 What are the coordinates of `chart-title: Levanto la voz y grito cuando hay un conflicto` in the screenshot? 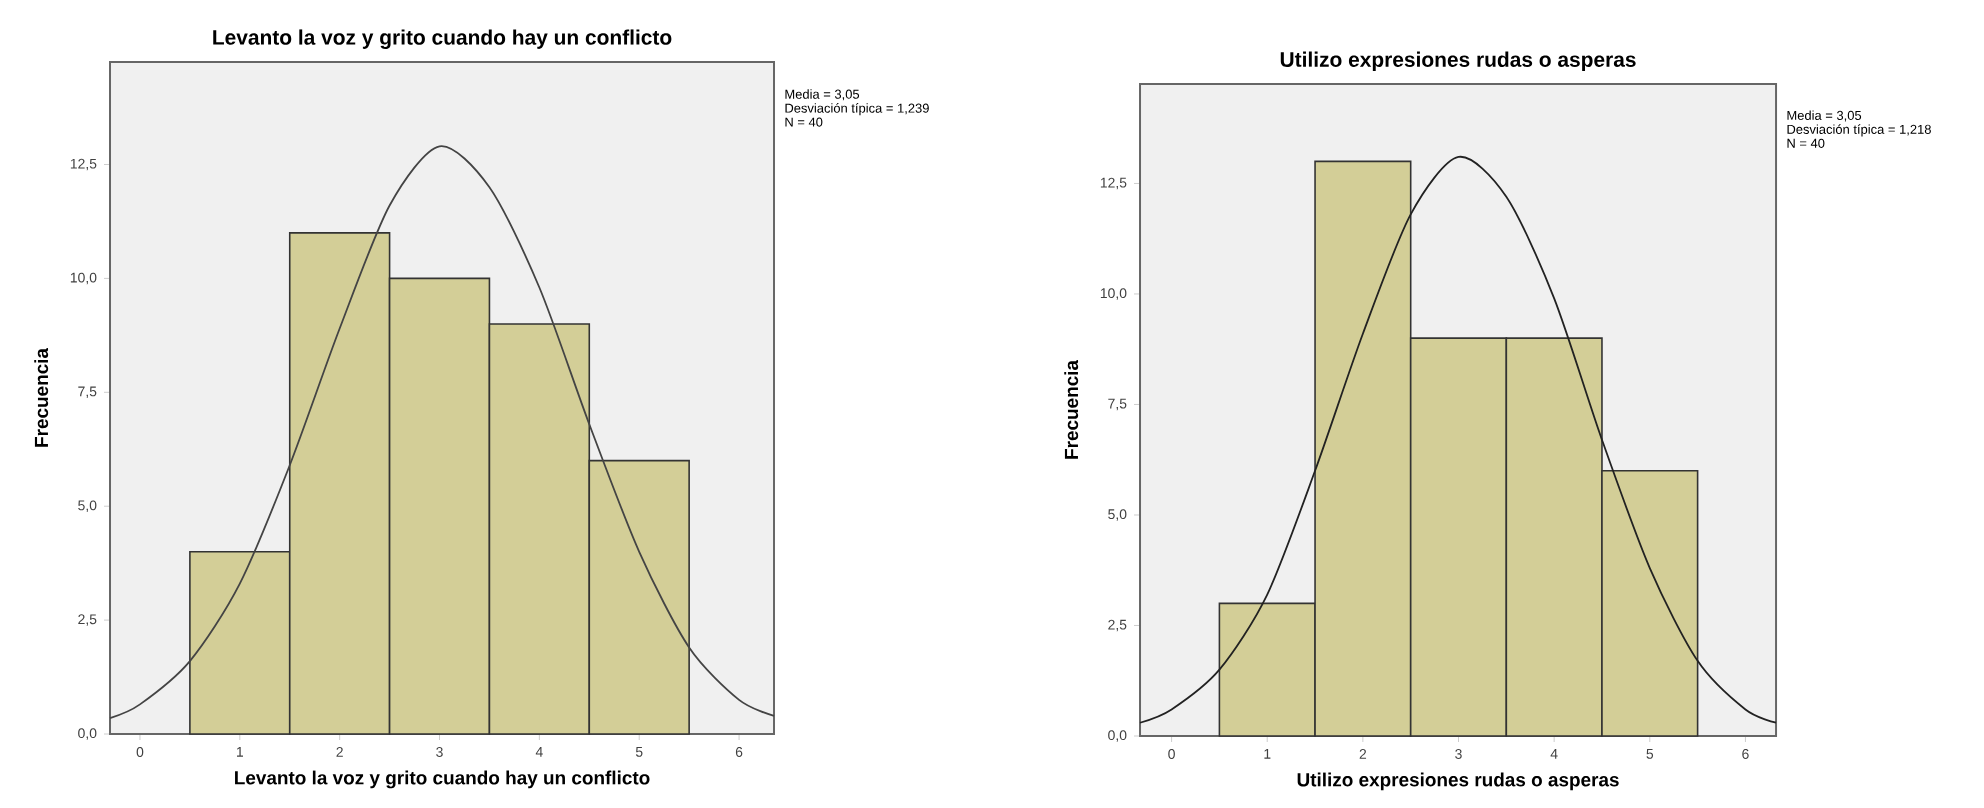 It's located at (442, 39).